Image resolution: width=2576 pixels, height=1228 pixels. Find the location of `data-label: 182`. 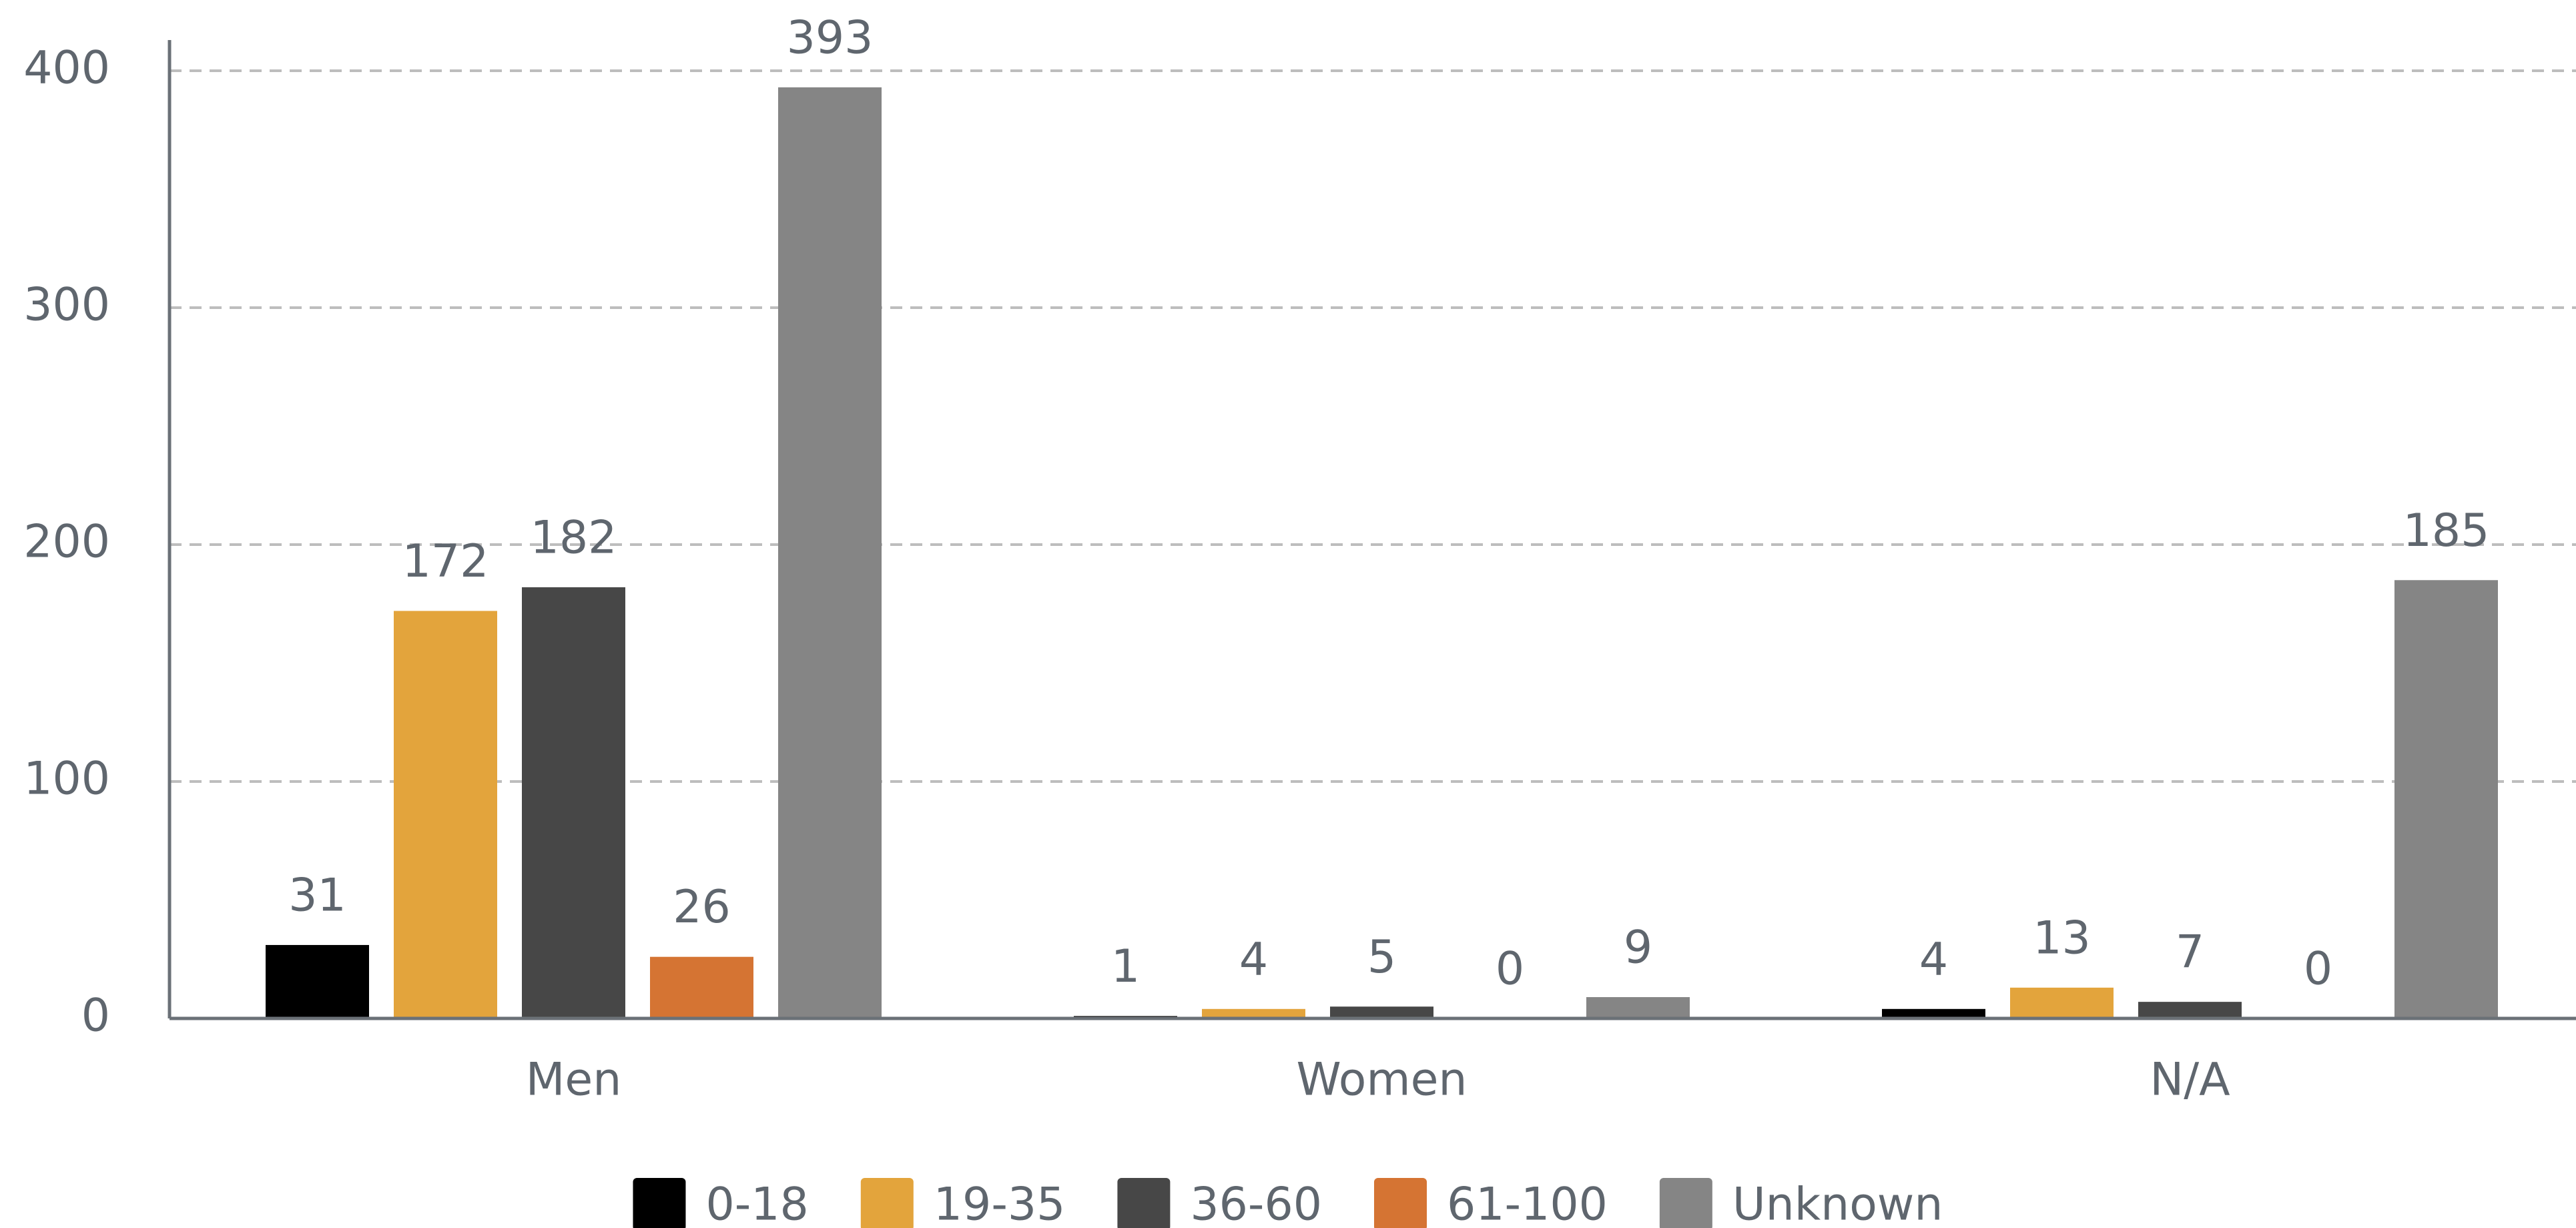

data-label: 182 is located at coordinates (574, 537).